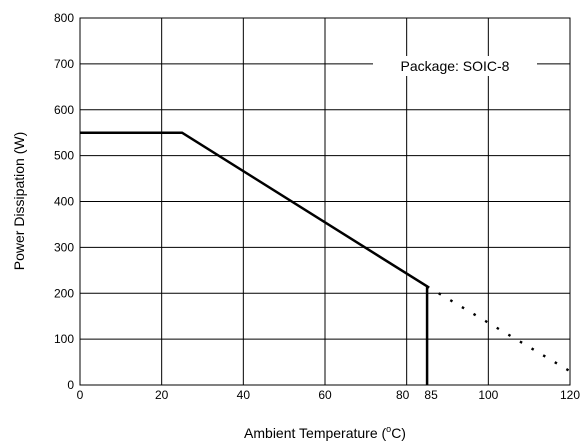 The image size is (584, 446). What do you see at coordinates (64, 339) in the screenshot?
I see `y-tick-label-100: 100` at bounding box center [64, 339].